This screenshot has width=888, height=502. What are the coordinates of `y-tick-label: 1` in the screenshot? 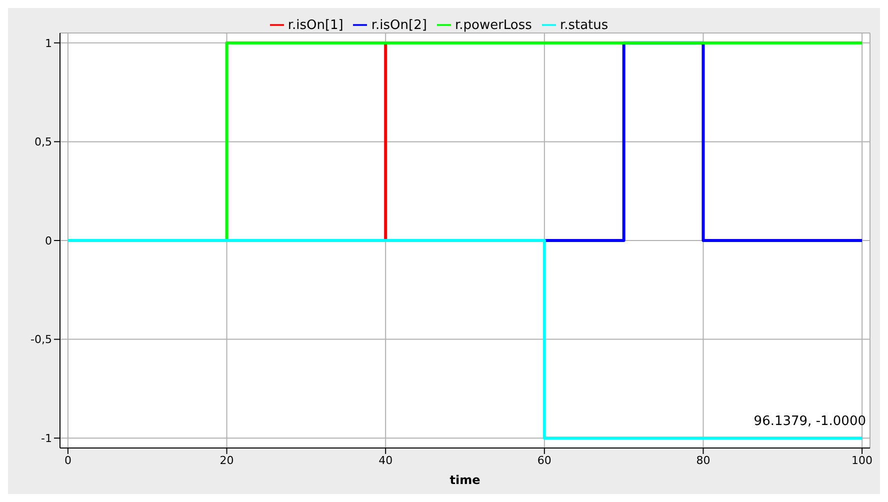 It's located at (48, 43).